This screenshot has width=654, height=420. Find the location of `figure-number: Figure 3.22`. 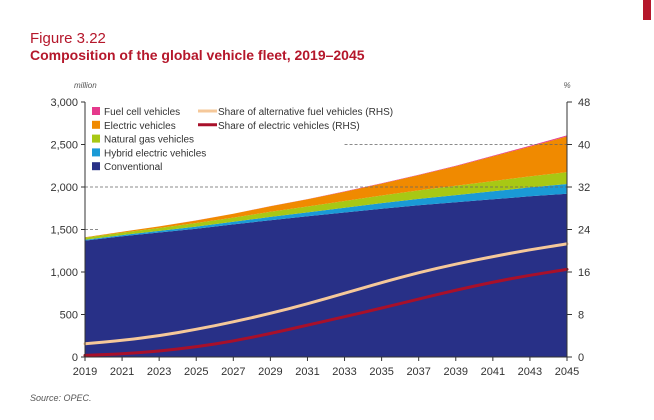

figure-number: Figure 3.22 is located at coordinates (68, 38).